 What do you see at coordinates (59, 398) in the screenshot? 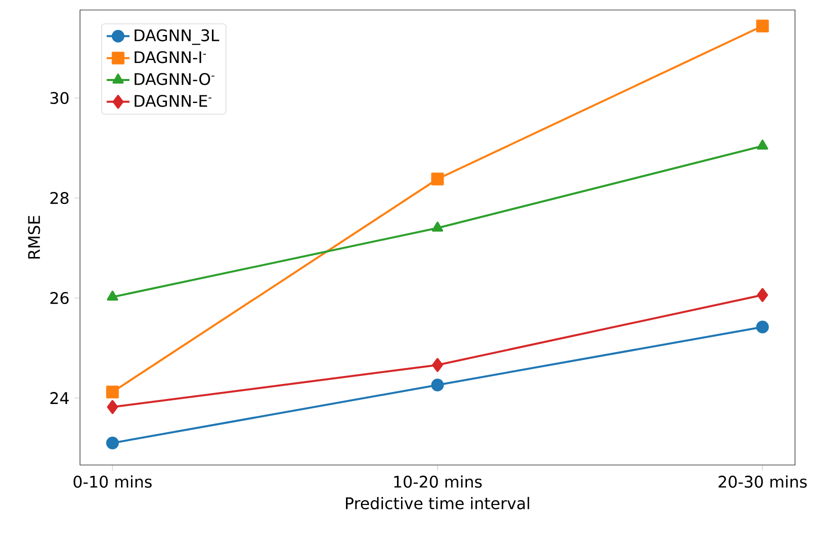
I see `y-tick-label: 24` at bounding box center [59, 398].